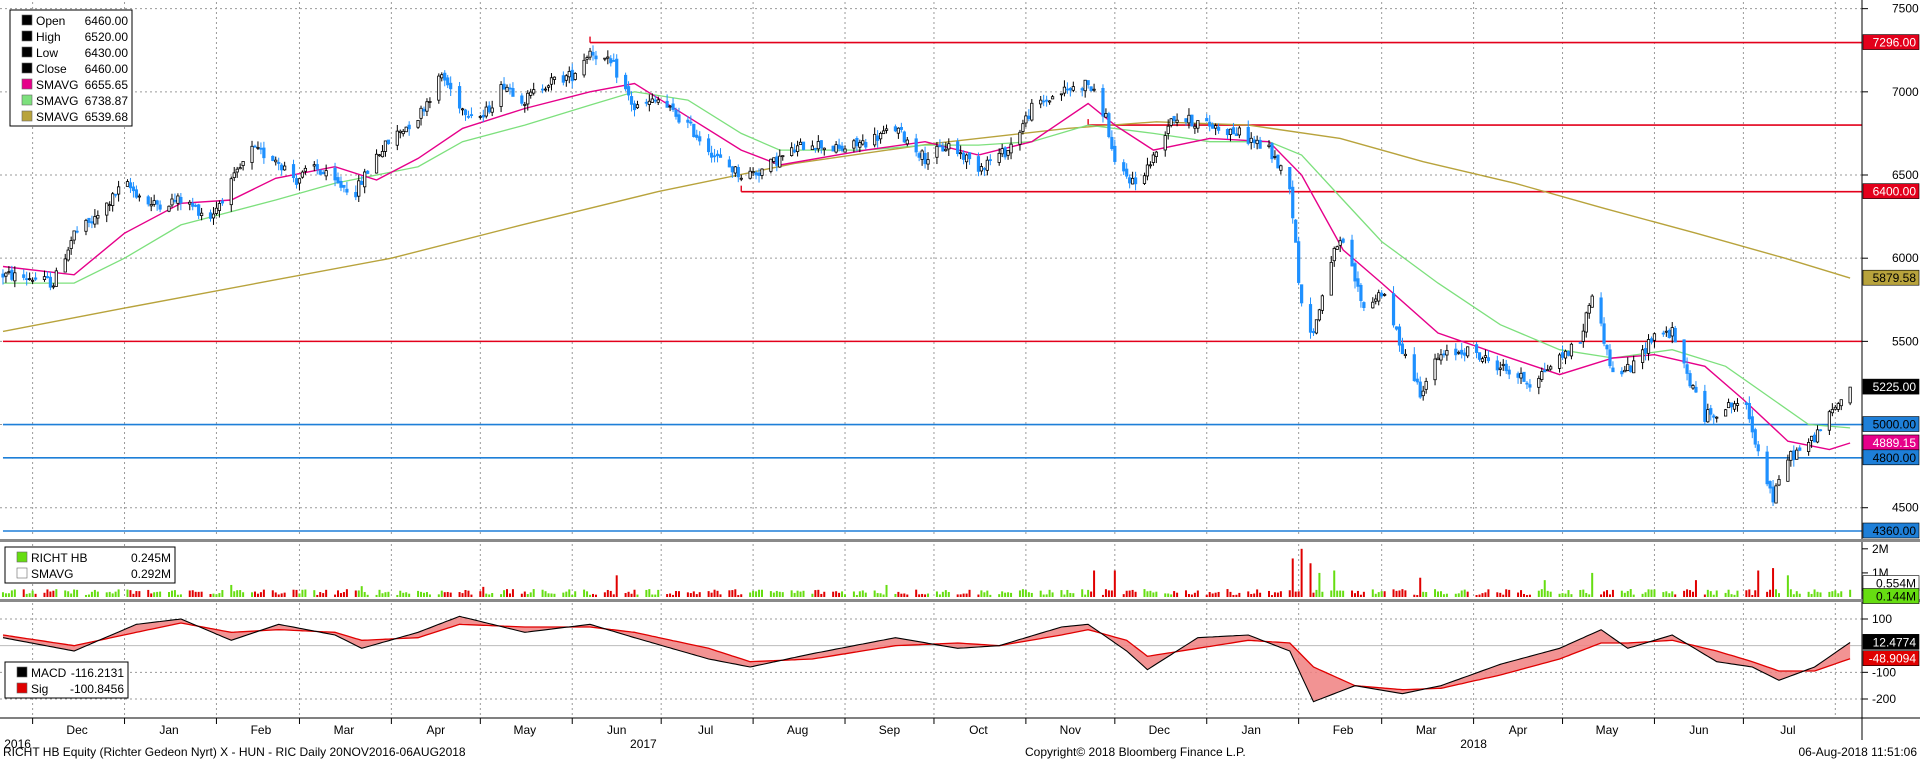  What do you see at coordinates (97, 689) in the screenshot?
I see `legend-value: -100.8456` at bounding box center [97, 689].